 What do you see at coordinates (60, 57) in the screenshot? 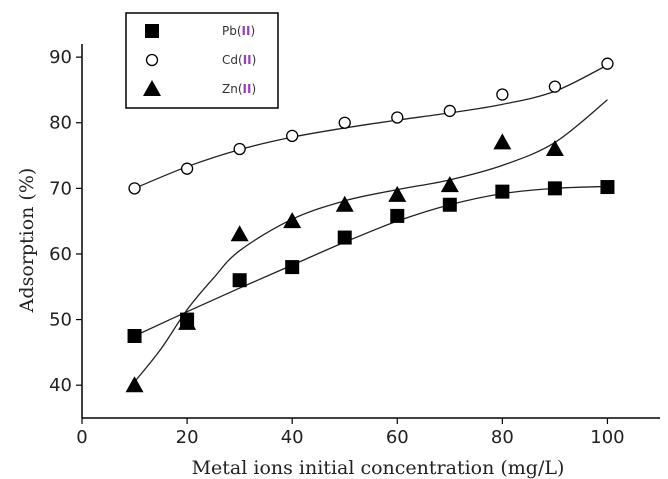
I see `y-tick-label: 90` at bounding box center [60, 57].